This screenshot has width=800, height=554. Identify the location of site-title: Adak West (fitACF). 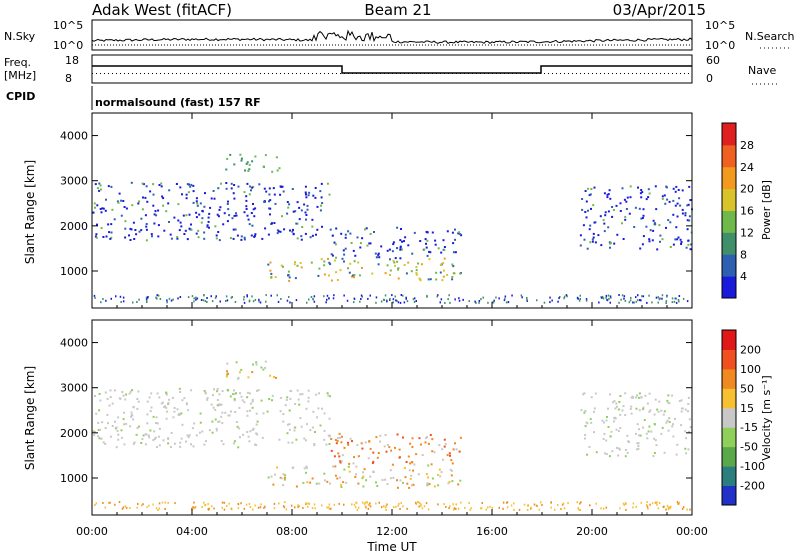
(162, 10).